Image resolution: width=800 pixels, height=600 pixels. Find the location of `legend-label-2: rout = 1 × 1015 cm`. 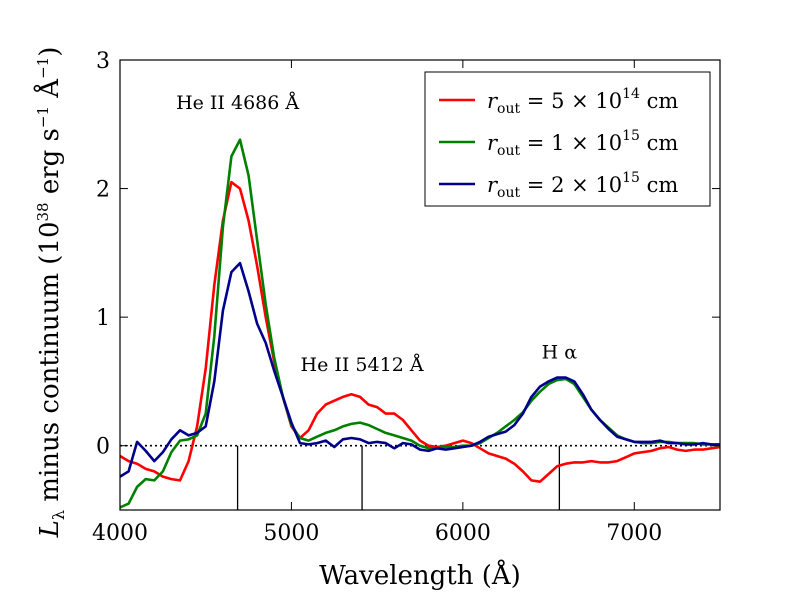

legend-label-2: rout = 1 × 1015 cm is located at coordinates (582, 143).